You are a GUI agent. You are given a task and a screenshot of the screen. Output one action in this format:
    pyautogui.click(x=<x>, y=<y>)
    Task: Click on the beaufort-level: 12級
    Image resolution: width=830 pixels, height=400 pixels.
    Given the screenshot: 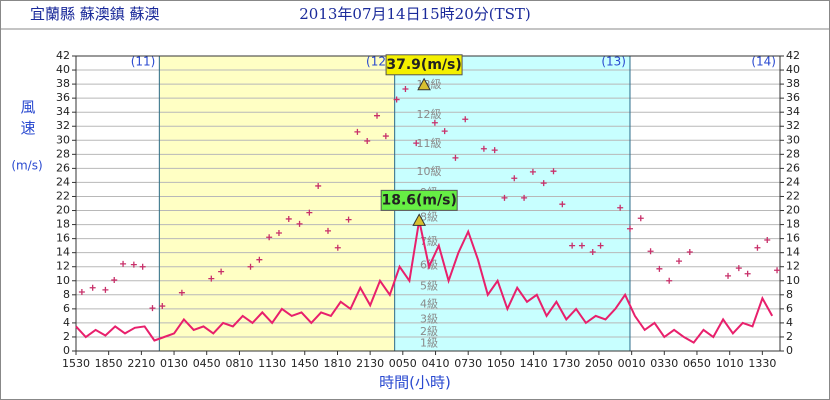 What is the action you would take?
    pyautogui.click(x=428, y=114)
    